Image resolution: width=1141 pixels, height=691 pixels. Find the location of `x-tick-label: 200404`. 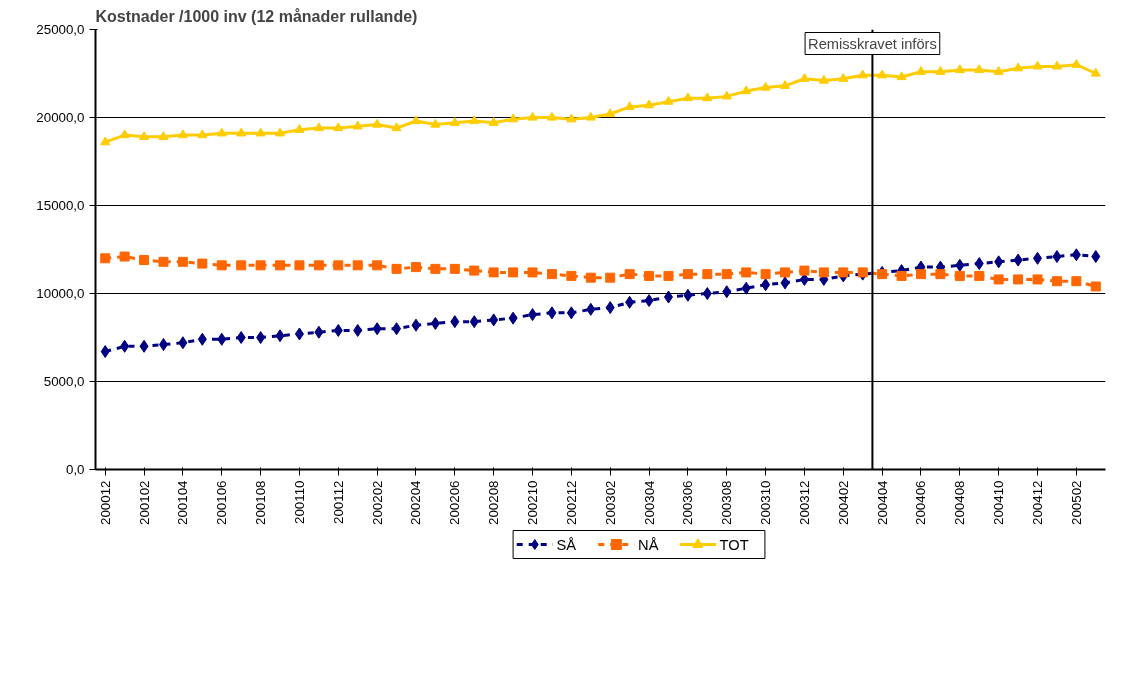

x-tick-label: 200404 is located at coordinates (882, 502).